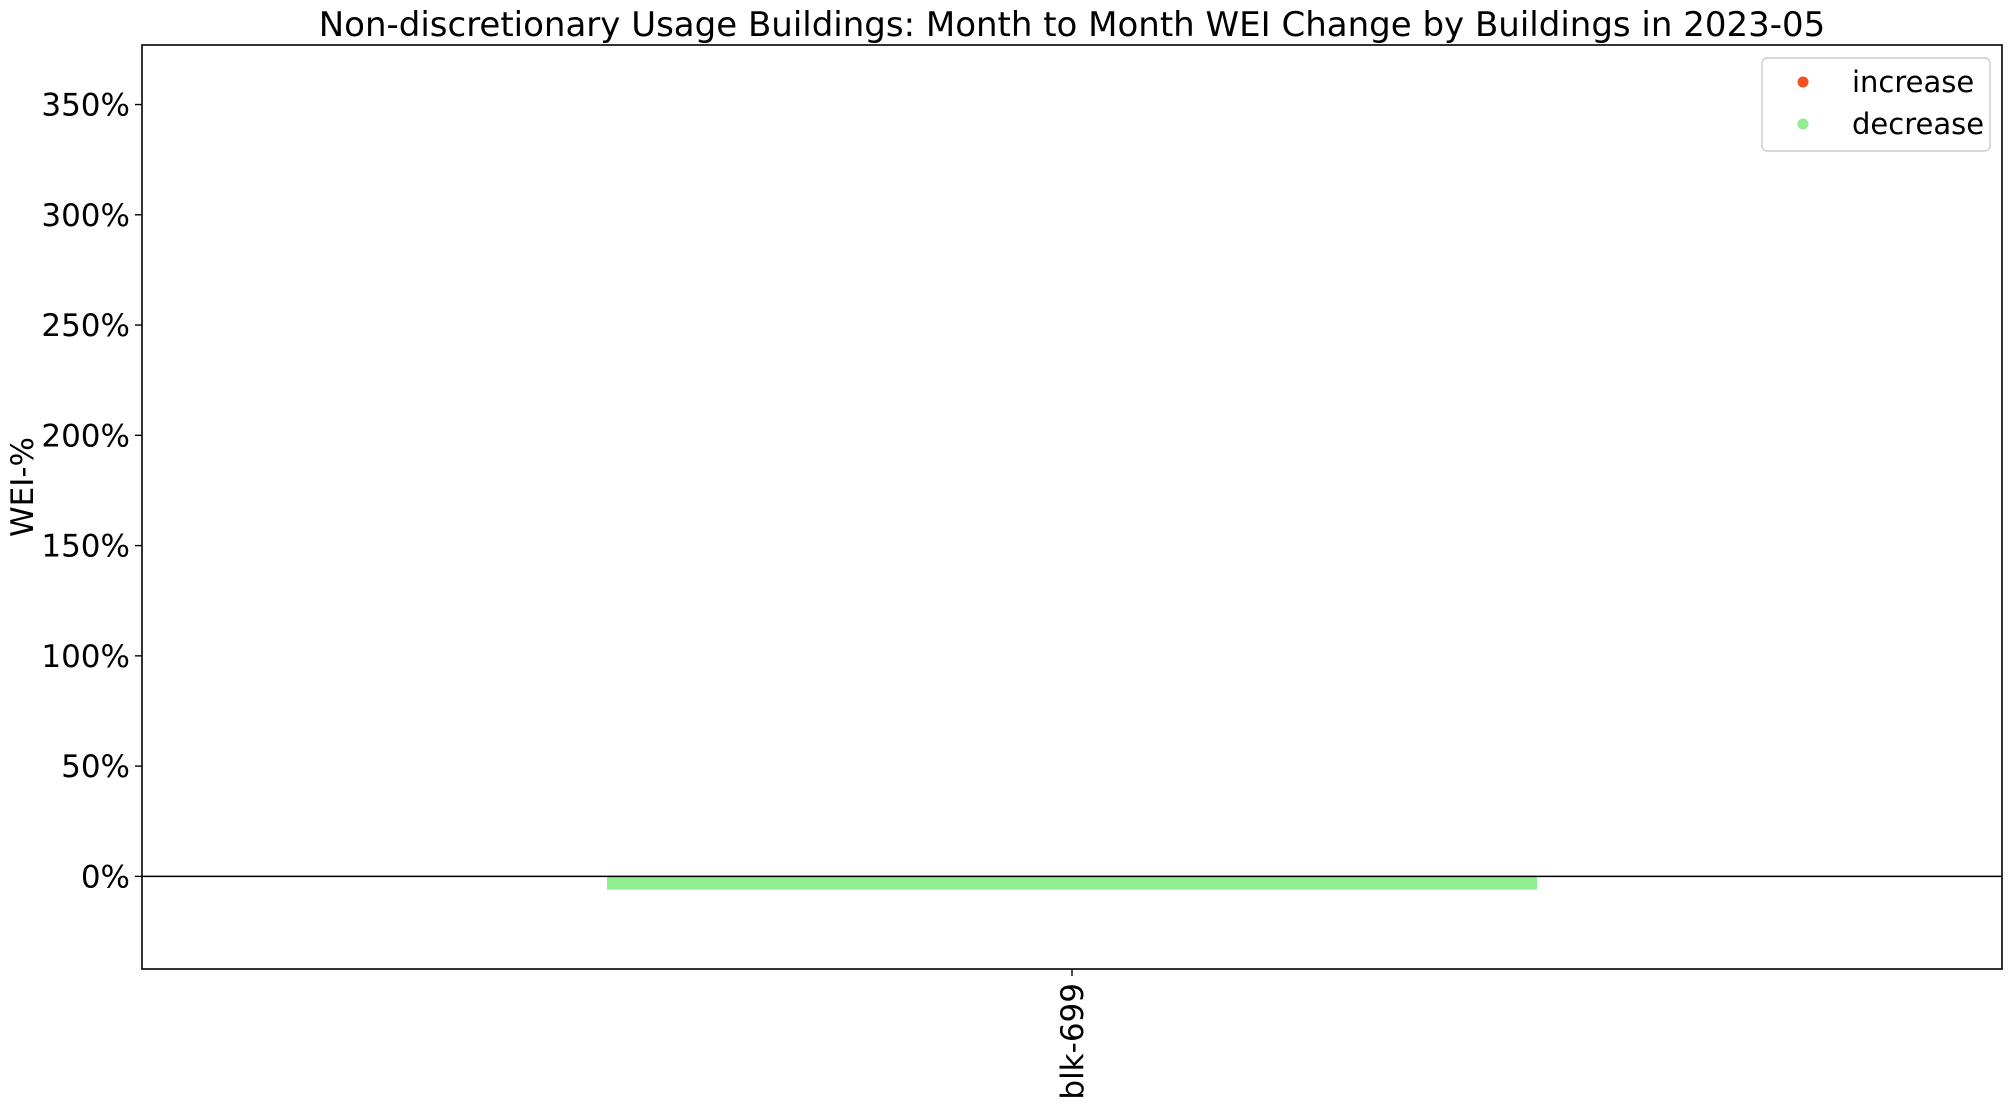 The width and height of the screenshot is (2011, 1103). I want to click on x-axis: blk-699, so click(1073, 1034).